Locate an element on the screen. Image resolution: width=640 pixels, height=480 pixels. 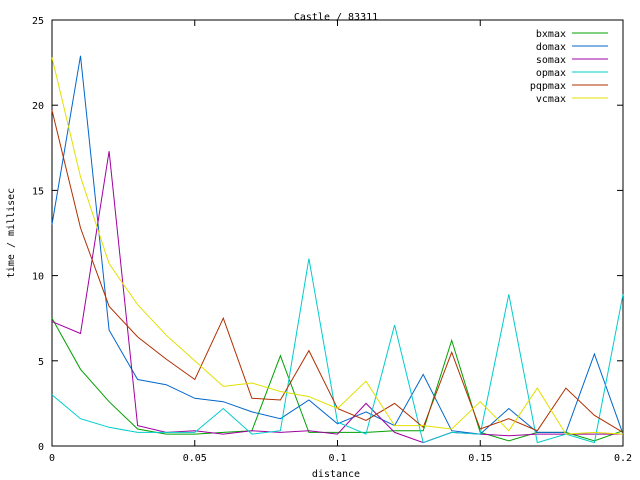
y-tick-label: 0 is located at coordinates (41, 447).